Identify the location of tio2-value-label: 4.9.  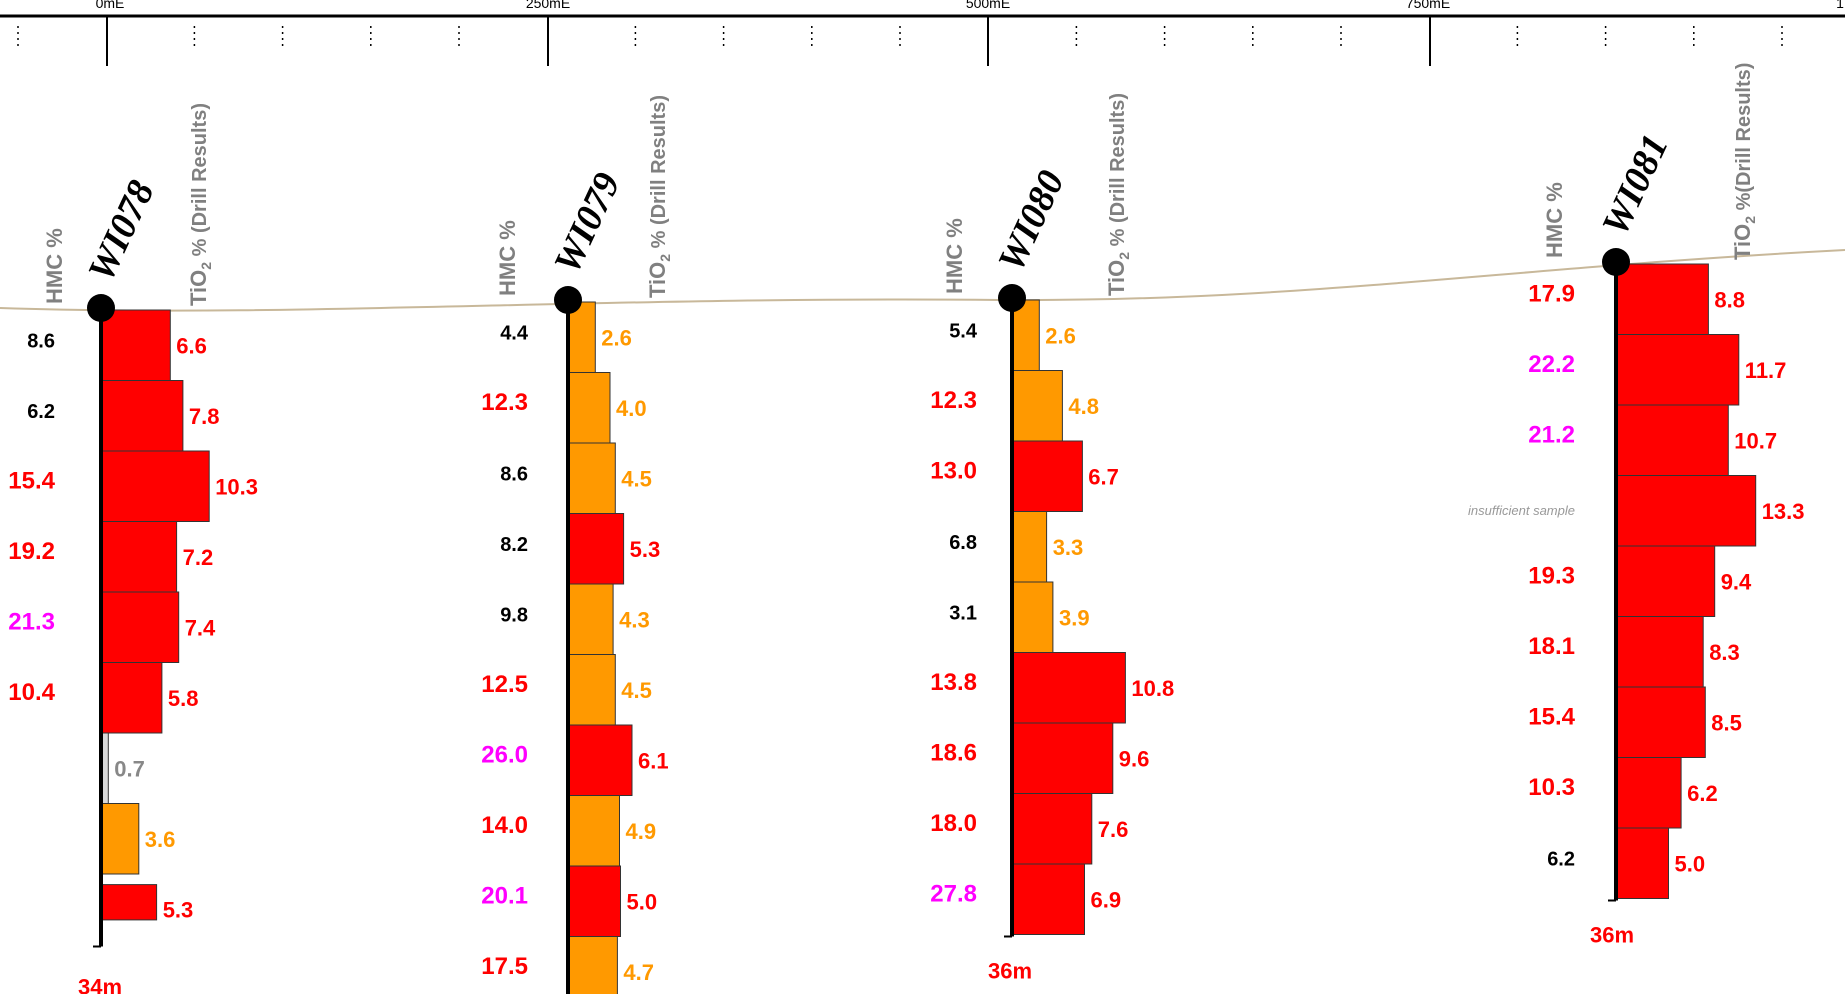
(641, 831).